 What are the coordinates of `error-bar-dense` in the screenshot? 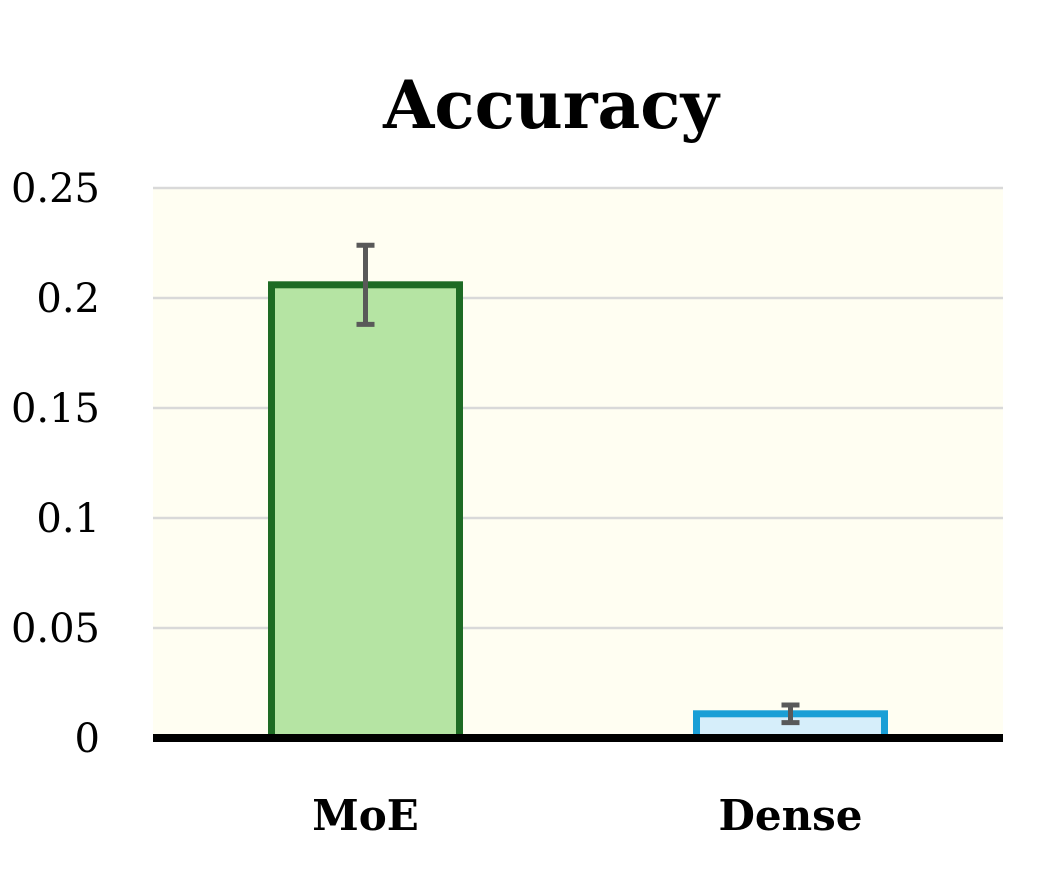 It's located at (790, 714).